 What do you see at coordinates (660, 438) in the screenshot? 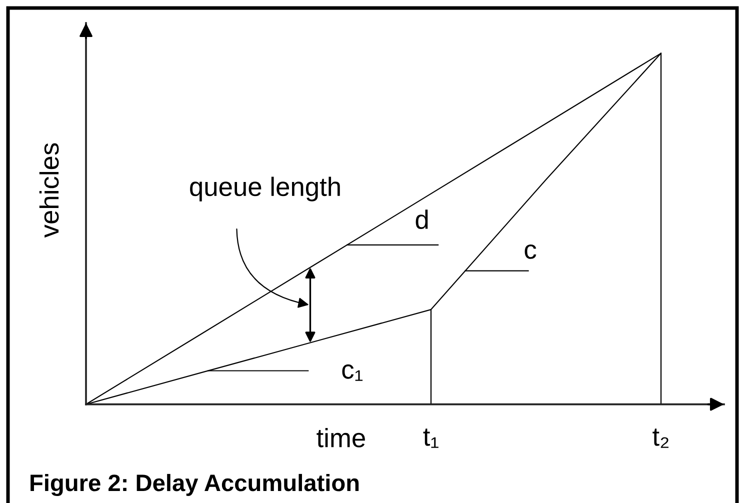
I see `x-tick-label: t₂` at bounding box center [660, 438].